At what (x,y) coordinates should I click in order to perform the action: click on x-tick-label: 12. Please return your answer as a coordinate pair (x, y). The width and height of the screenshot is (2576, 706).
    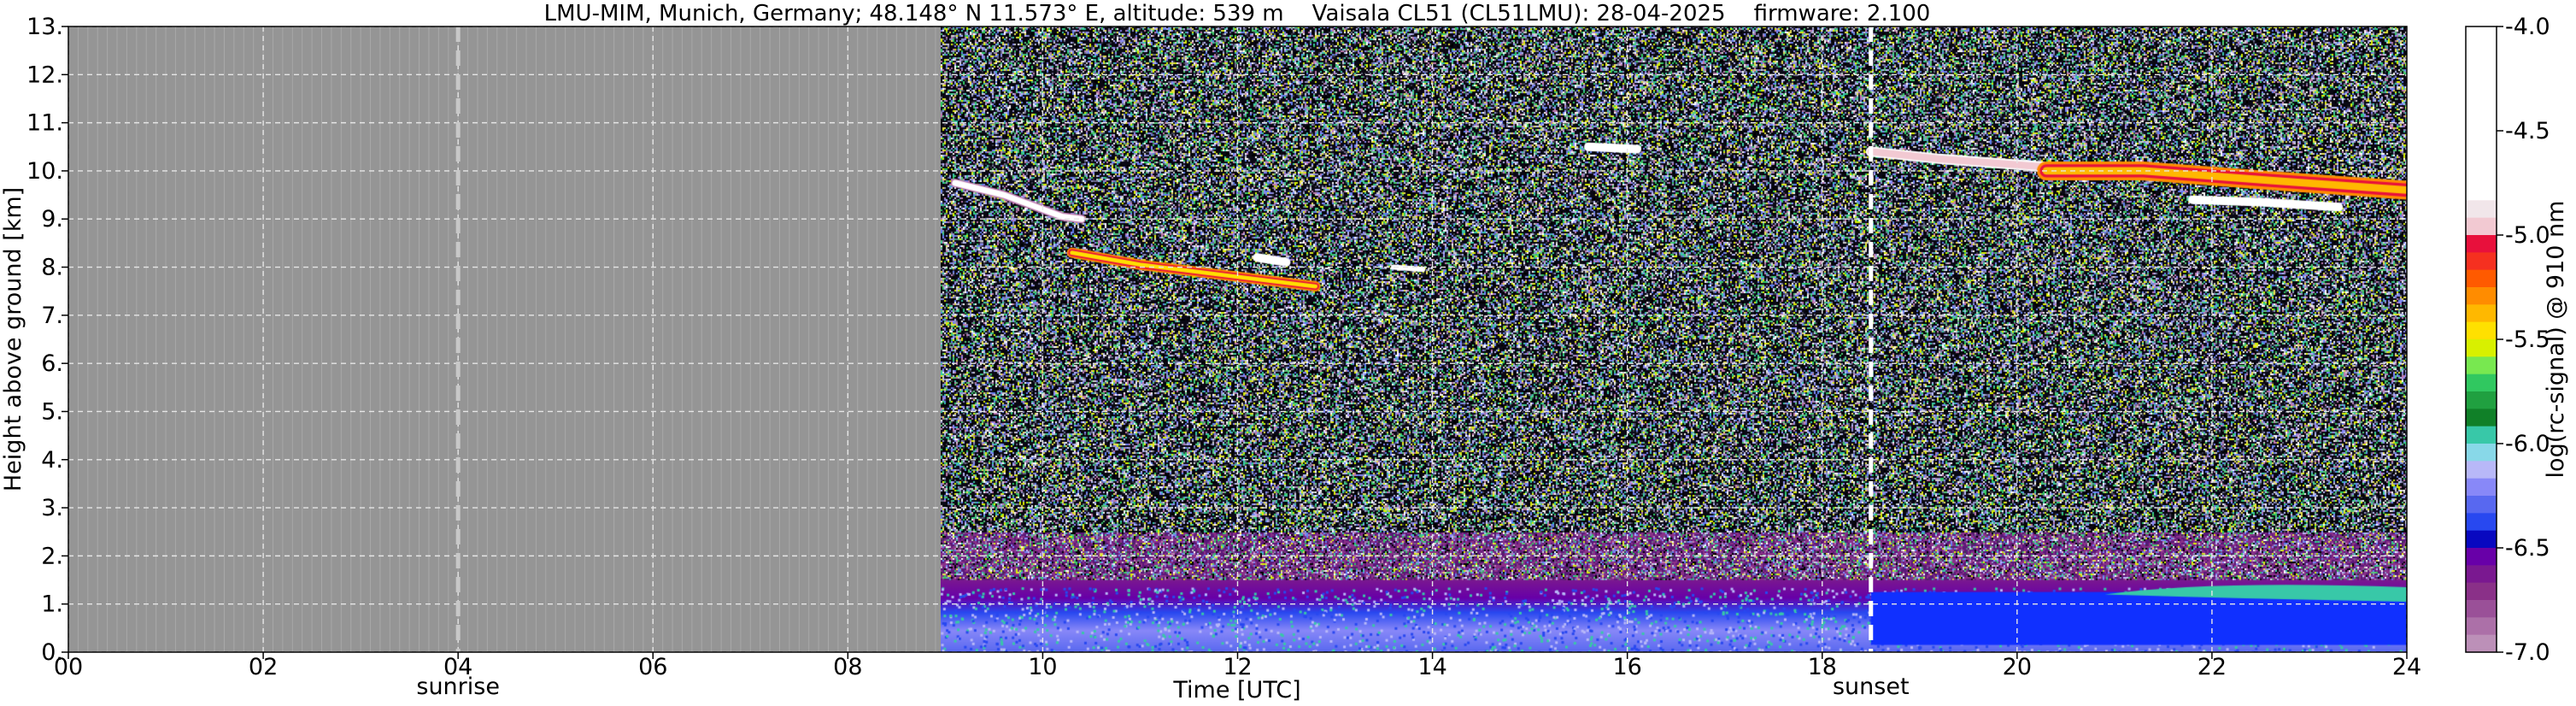
    Looking at the image, I should click on (1237, 667).